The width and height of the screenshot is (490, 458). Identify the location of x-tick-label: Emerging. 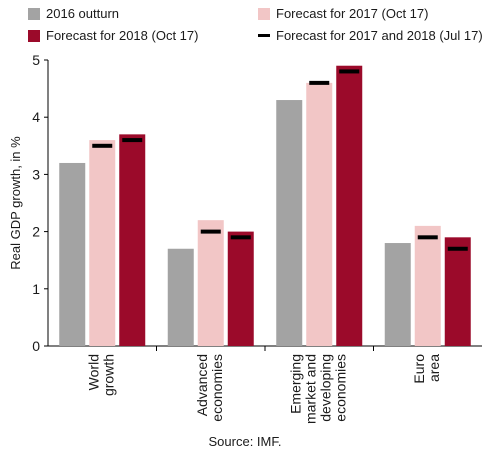
(295, 384).